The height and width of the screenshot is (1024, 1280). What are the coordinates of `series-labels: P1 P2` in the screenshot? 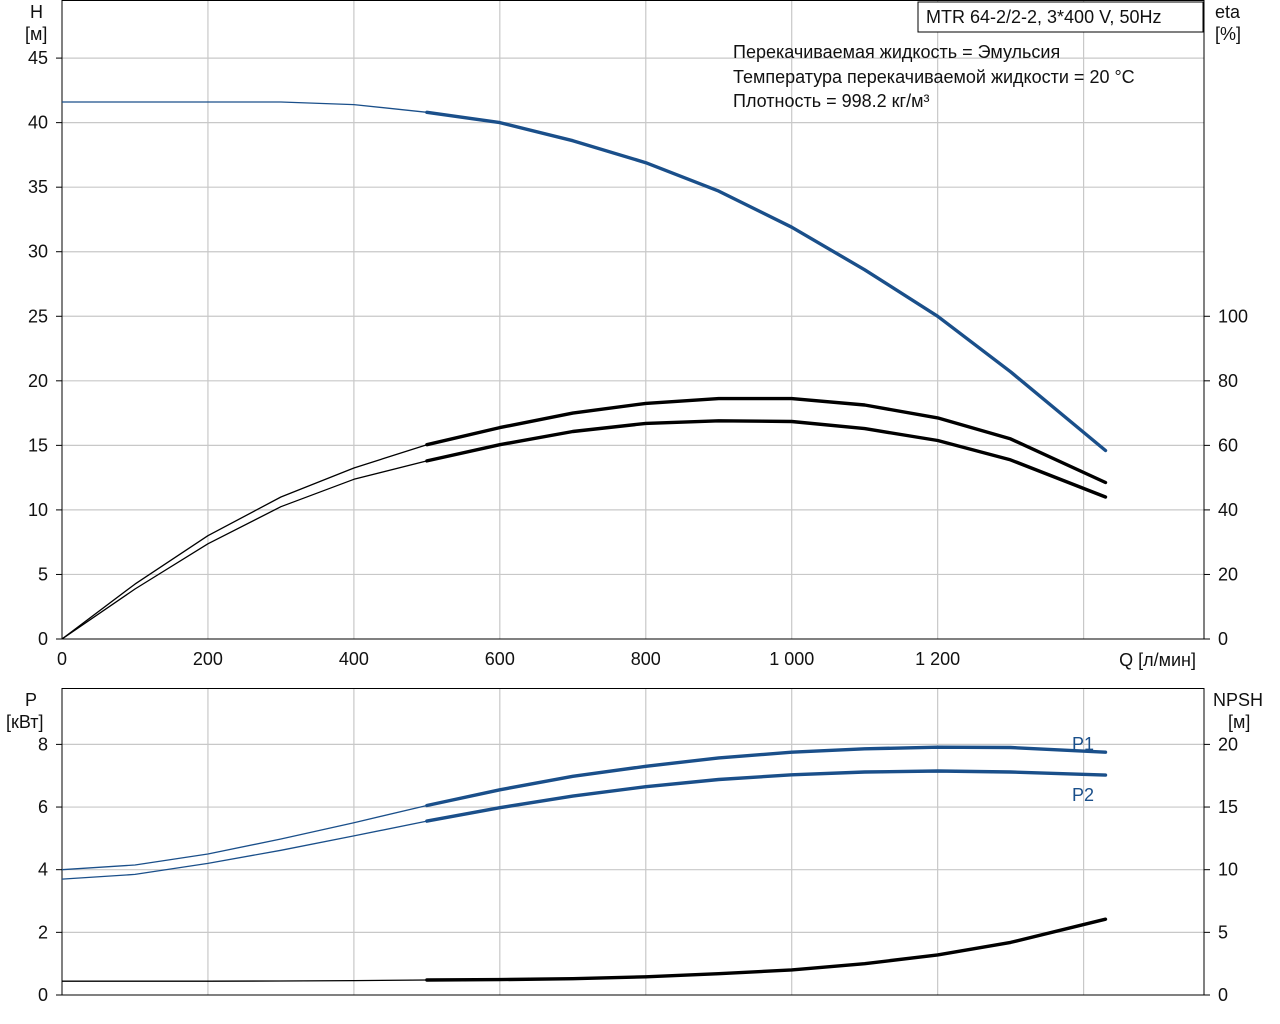 It's located at (1083, 769).